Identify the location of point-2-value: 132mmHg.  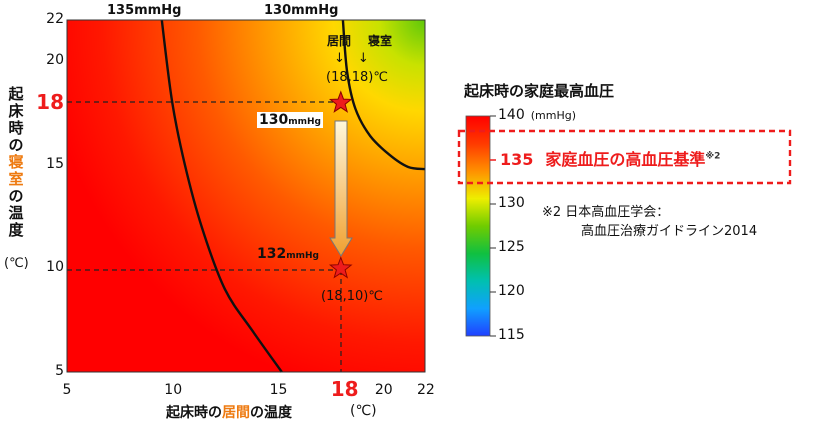
(288, 254).